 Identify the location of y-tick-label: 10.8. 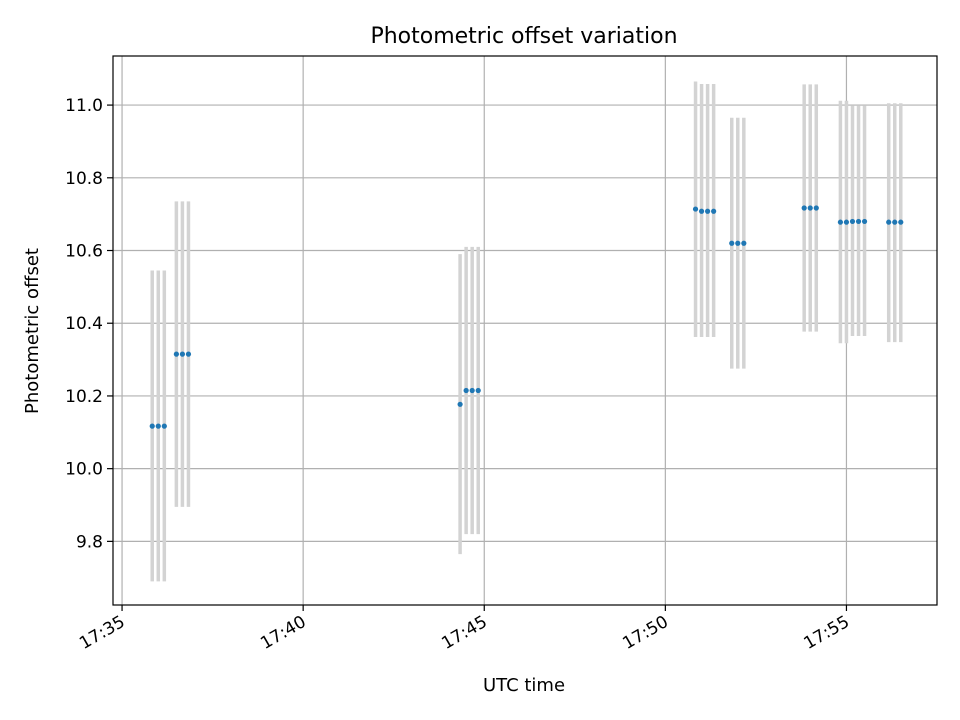
(84, 179).